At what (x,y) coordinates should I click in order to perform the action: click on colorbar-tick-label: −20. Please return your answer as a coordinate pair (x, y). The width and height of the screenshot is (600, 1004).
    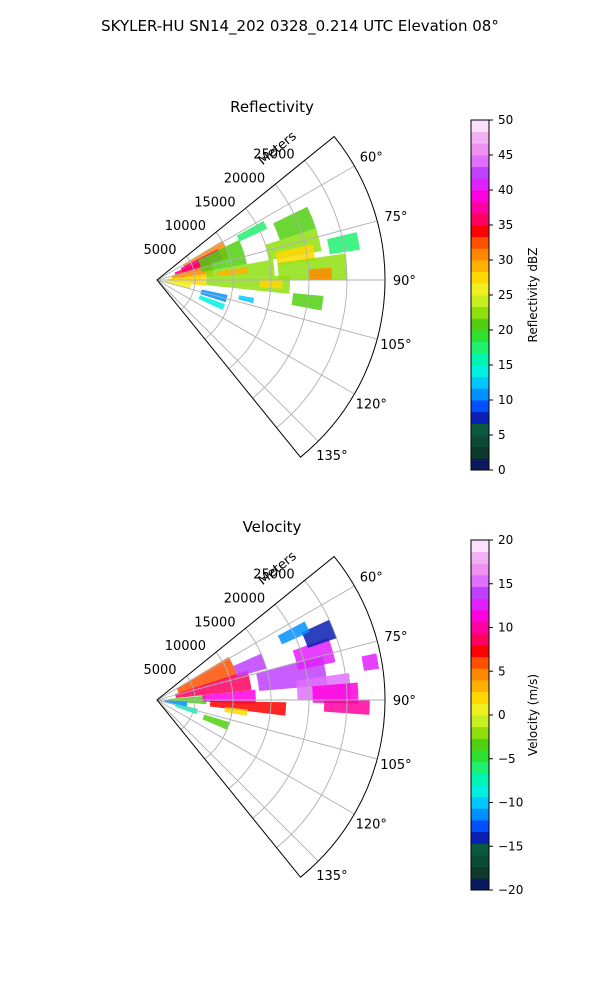
    Looking at the image, I should click on (510, 890).